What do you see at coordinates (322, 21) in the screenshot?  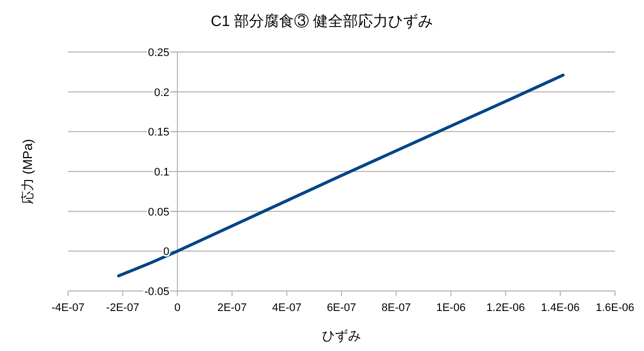 I see `chart-title: C1 部分腐食③ 健全部応力ひずみ` at bounding box center [322, 21].